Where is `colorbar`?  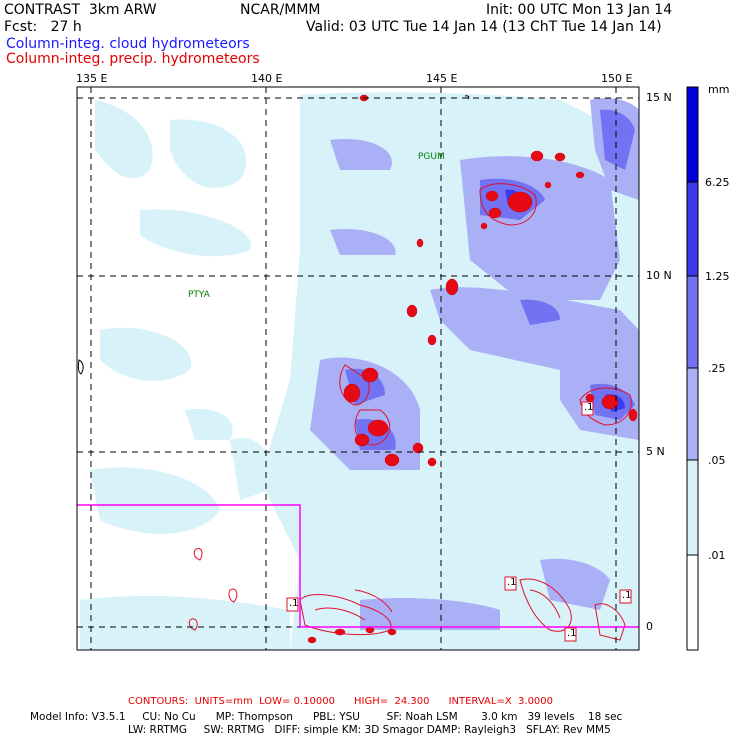
colorbar is located at coordinates (692, 368).